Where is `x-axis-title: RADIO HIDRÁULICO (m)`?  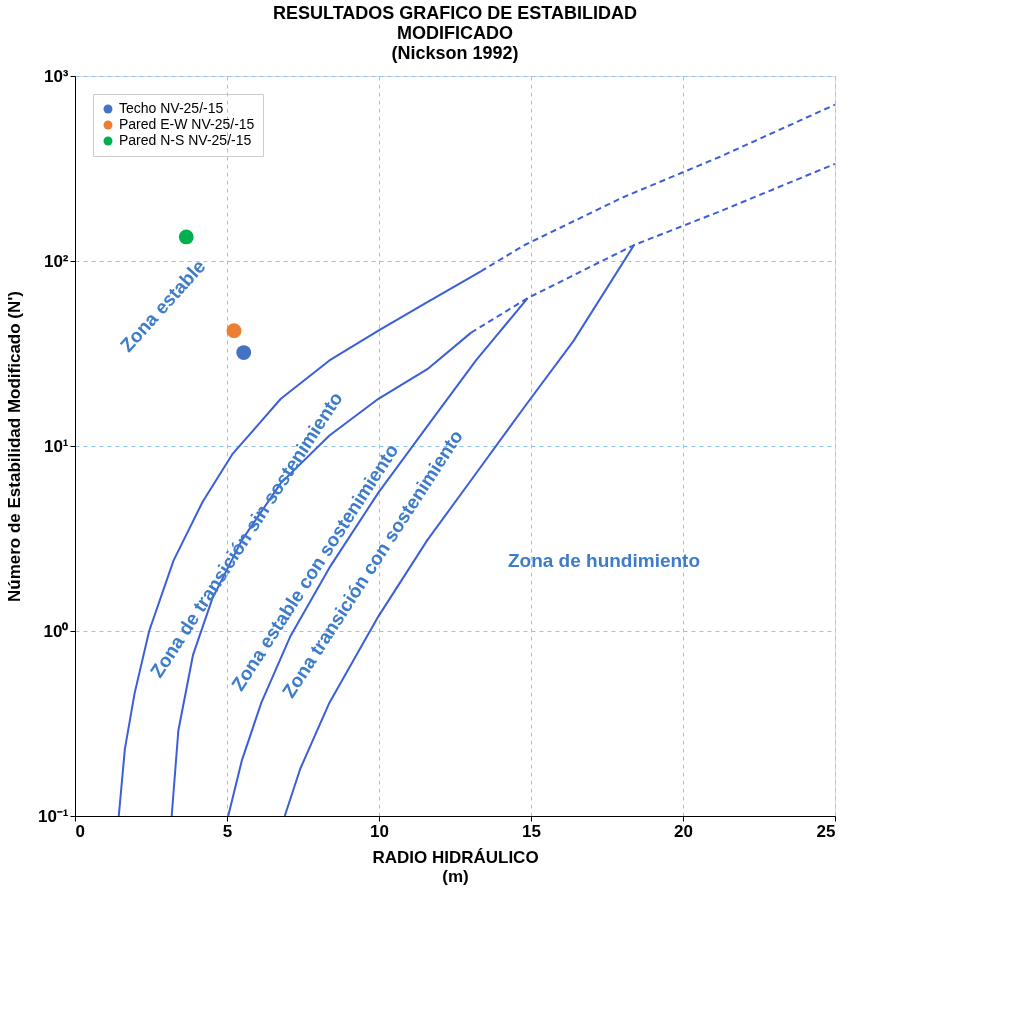 x-axis-title: RADIO HIDRÁULICO (m) is located at coordinates (455, 866).